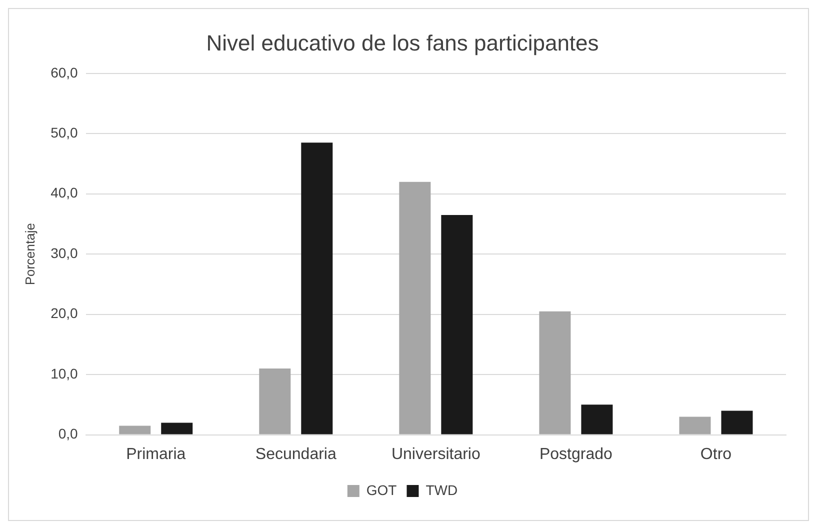 Image resolution: width=815 pixels, height=527 pixels. Describe the element at coordinates (382, 490) in the screenshot. I see `legend-label: GOT` at that location.